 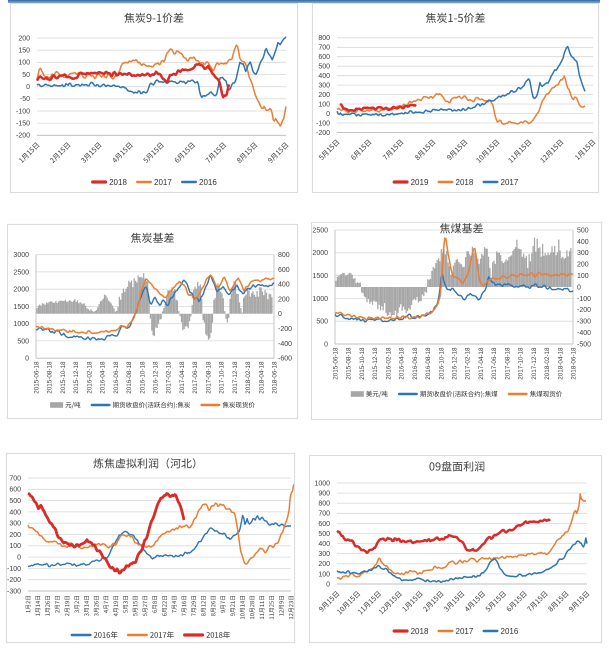 What do you see at coordinates (25, 99) in the screenshot?
I see `svg-text: -50` at bounding box center [25, 99].